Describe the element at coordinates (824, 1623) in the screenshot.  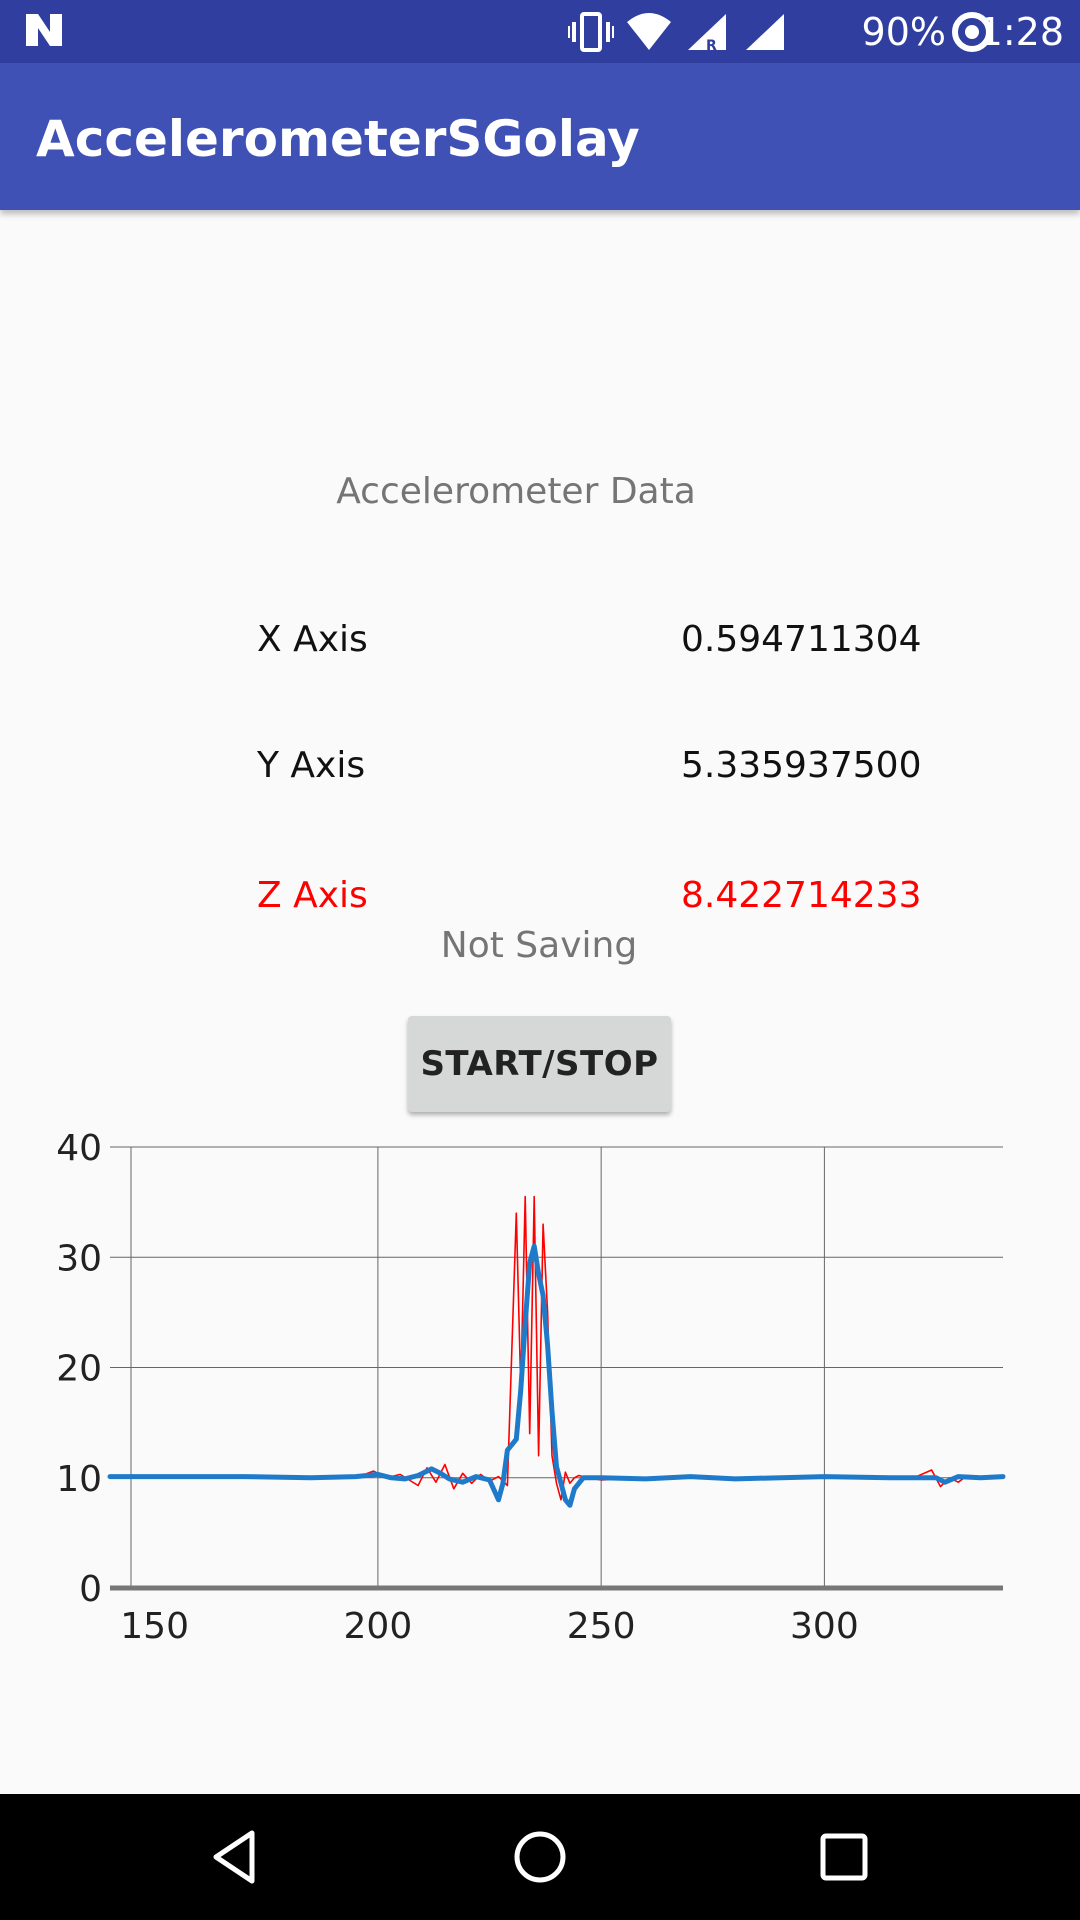
I see `x-tick-label: 300` at that location.